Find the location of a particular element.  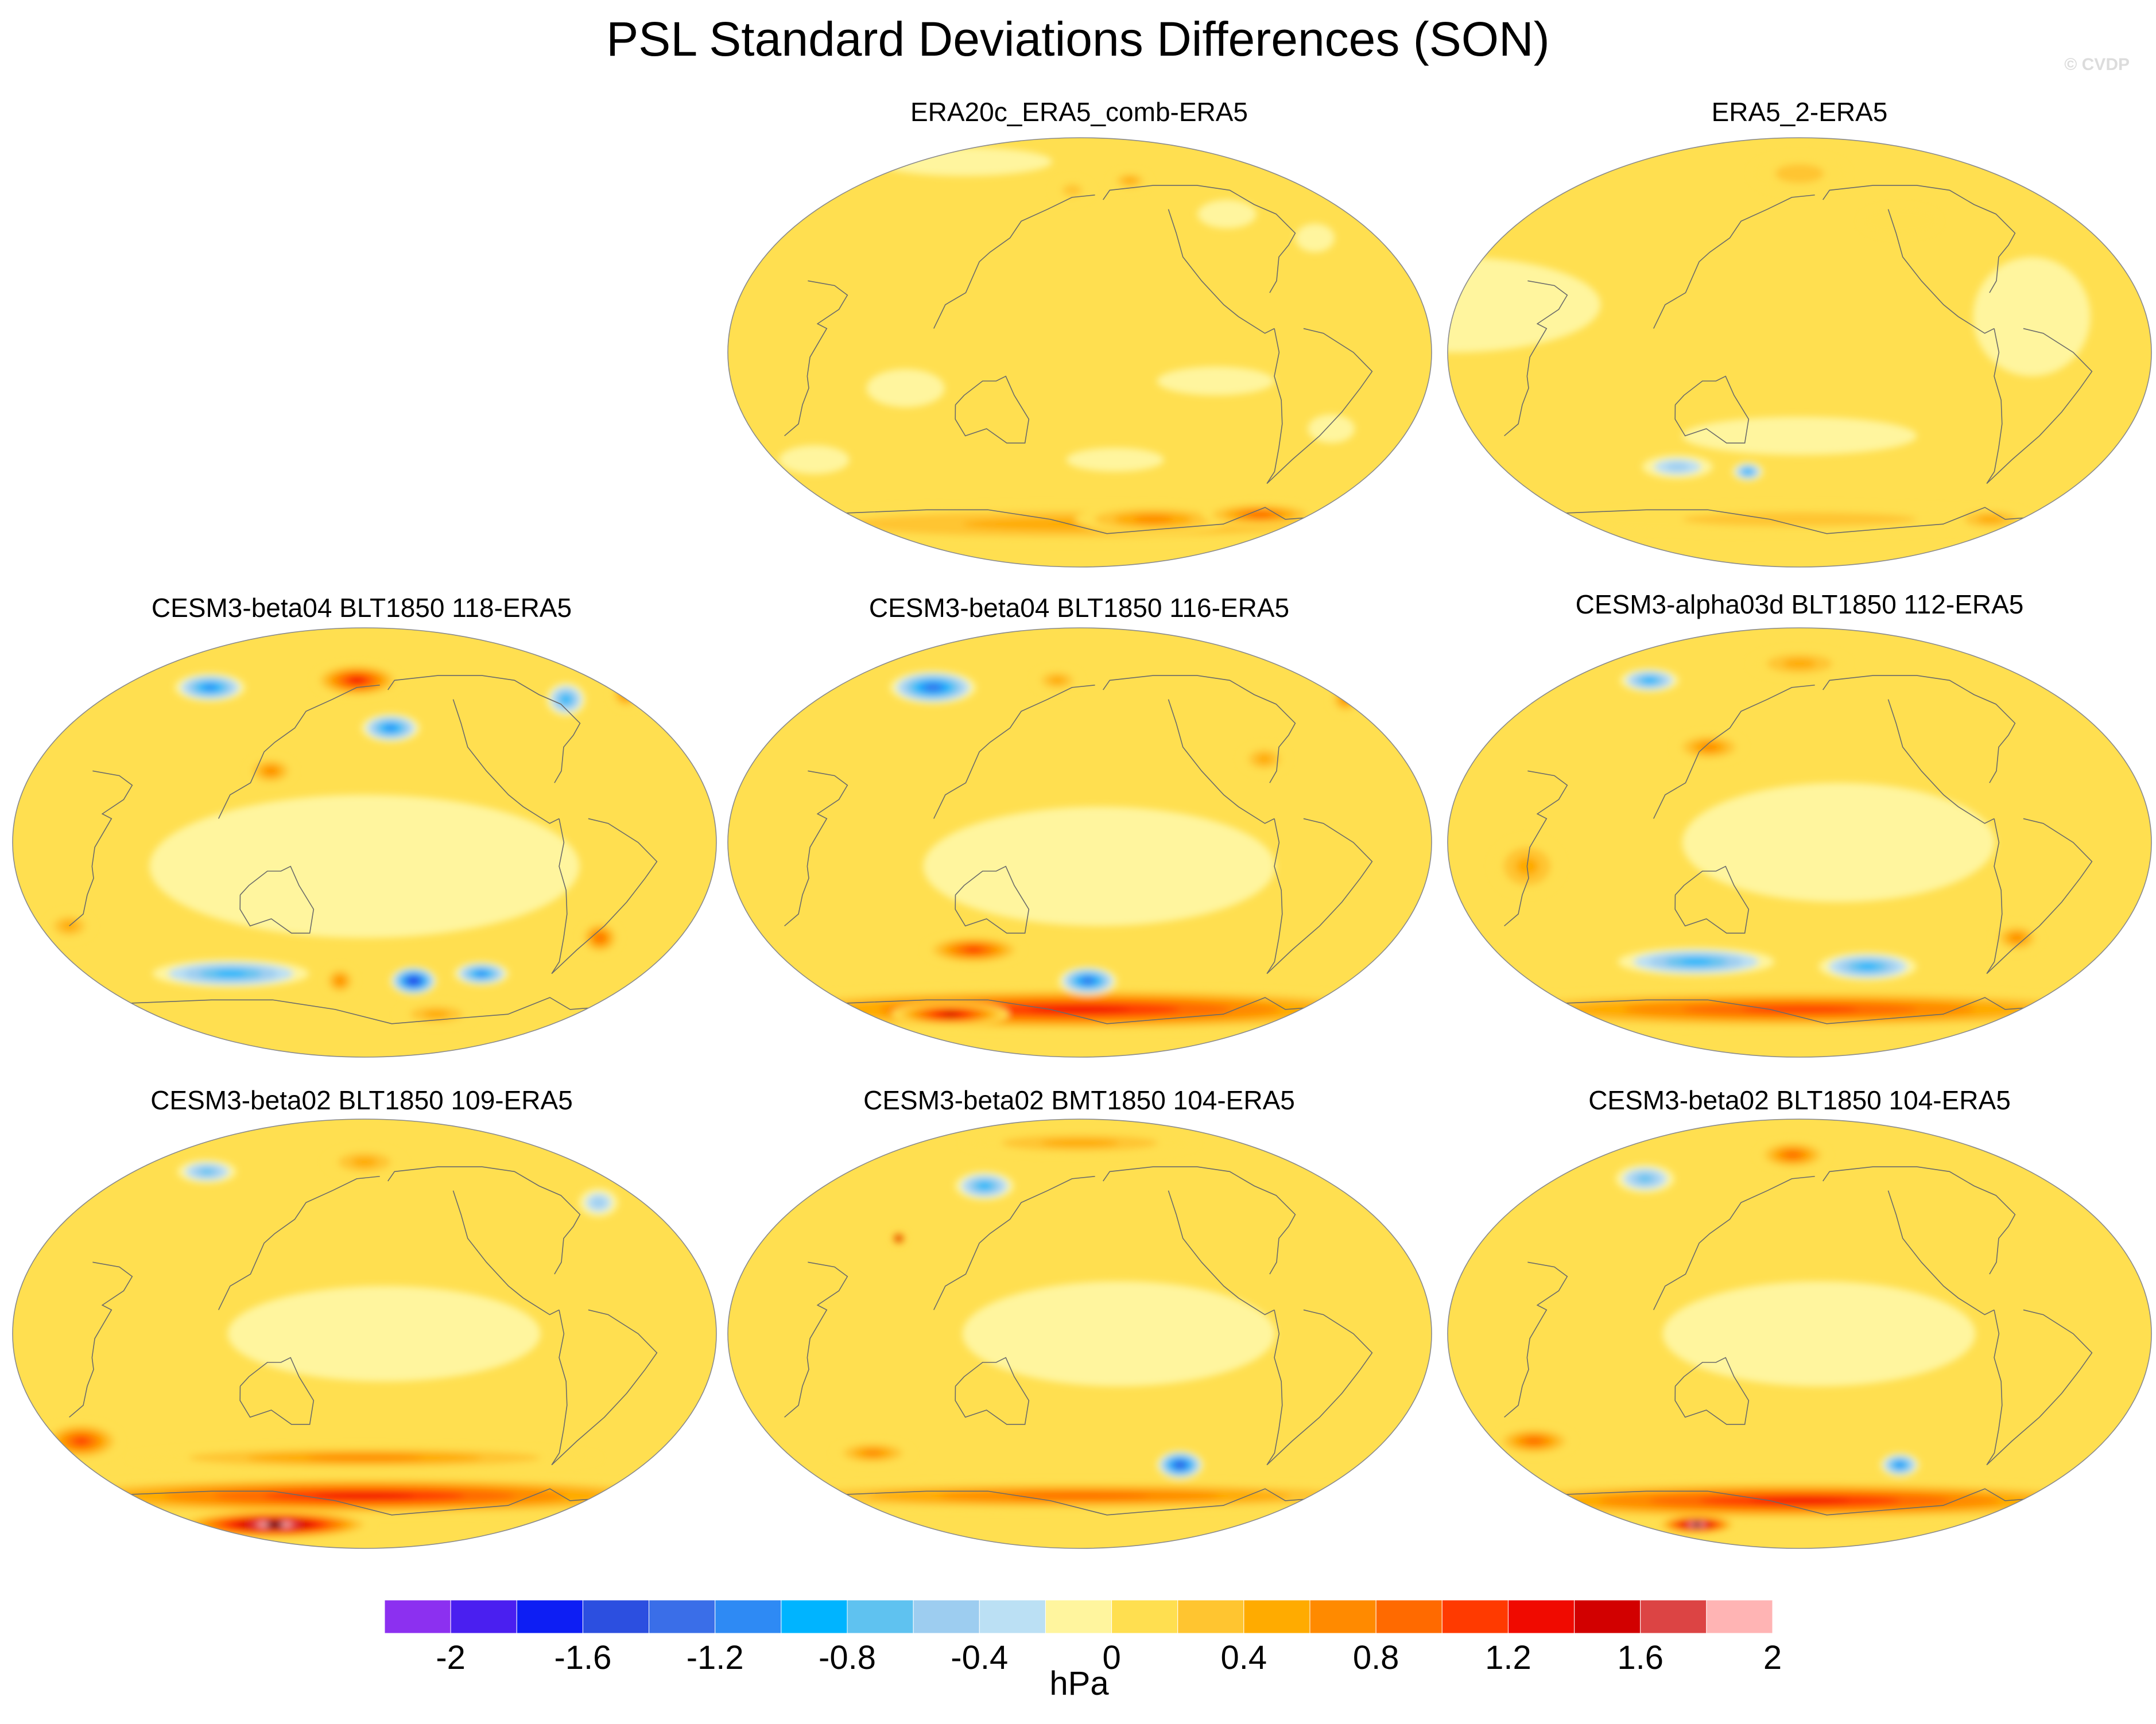

colorbar-tick-label: -0.8 is located at coordinates (847, 1658).